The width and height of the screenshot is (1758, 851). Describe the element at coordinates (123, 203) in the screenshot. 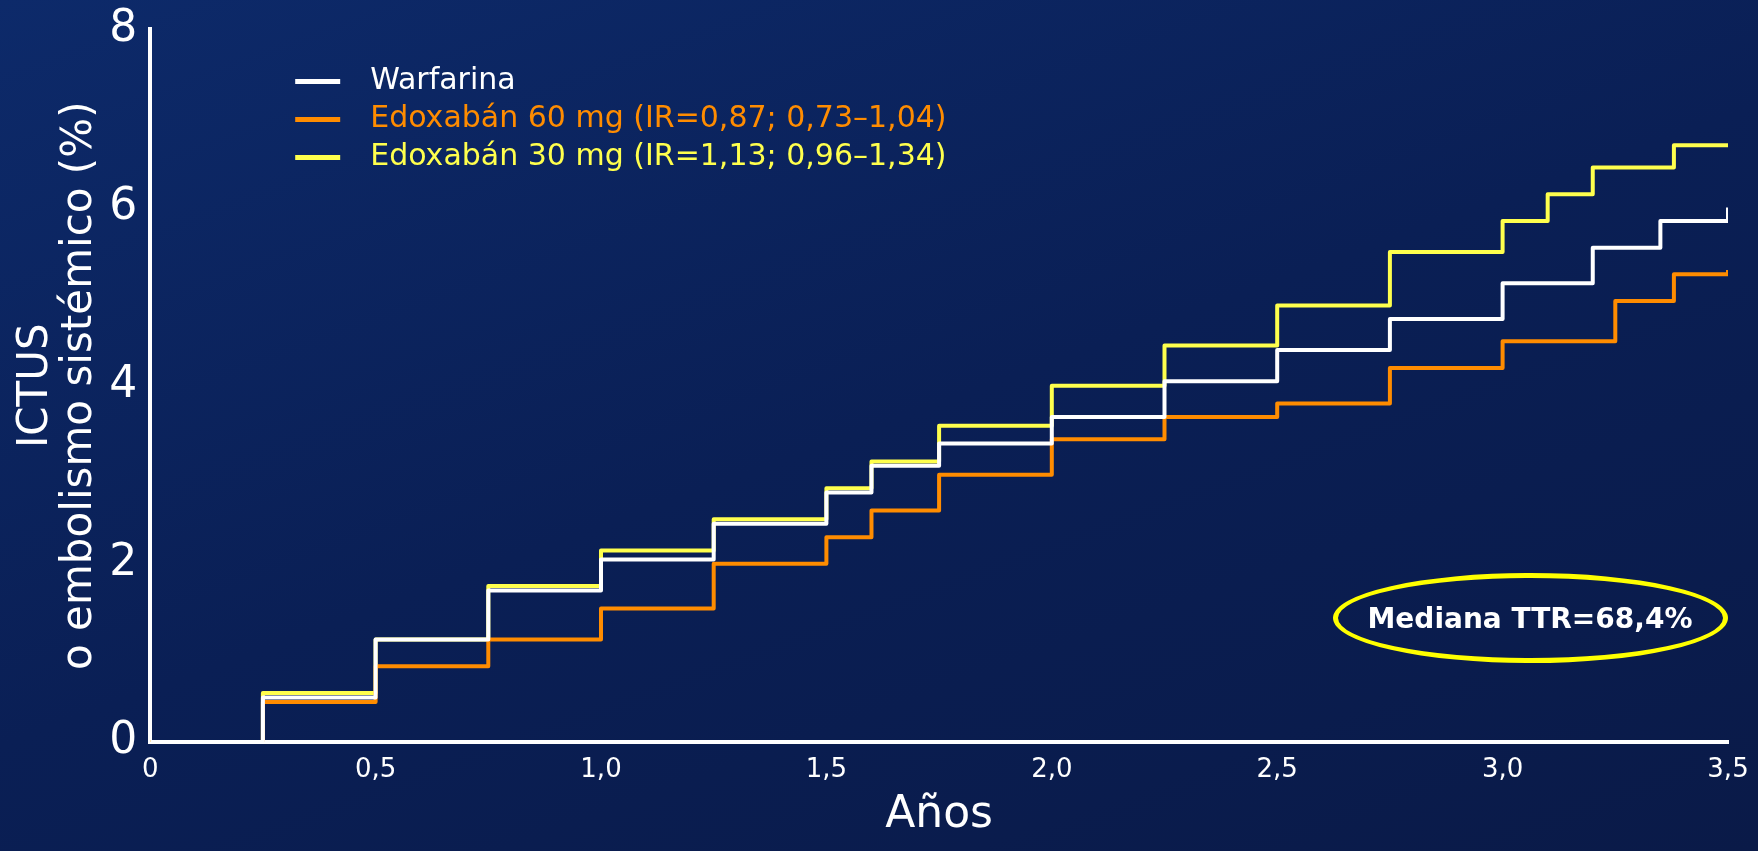

I see `y-tick-label: 6` at that location.